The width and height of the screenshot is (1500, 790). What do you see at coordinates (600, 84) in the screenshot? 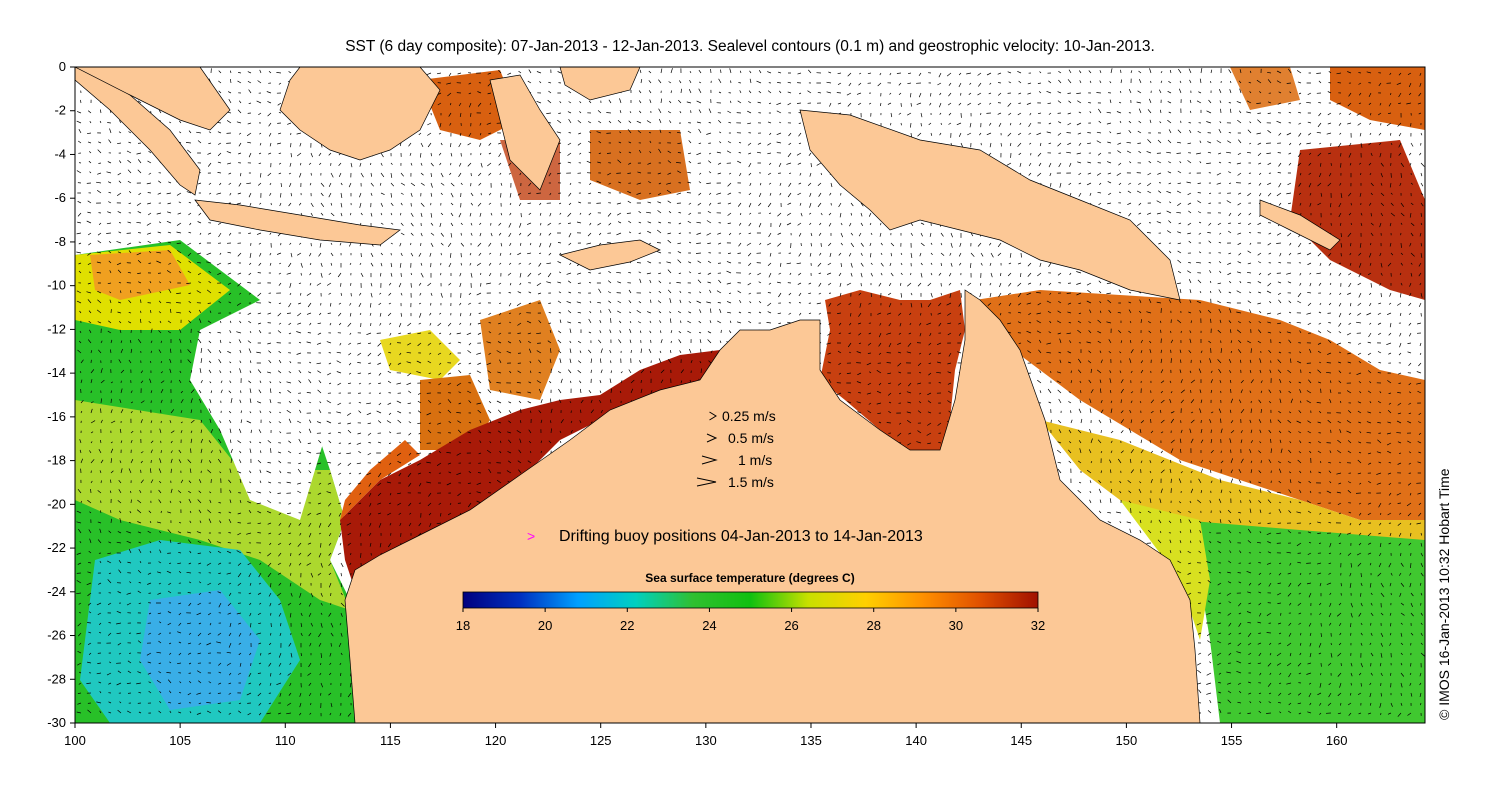
I see `land-philippines` at bounding box center [600, 84].